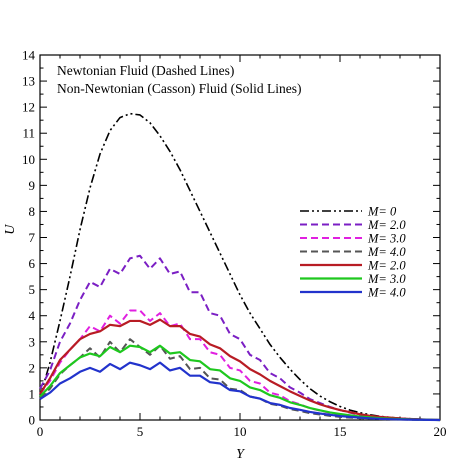 This screenshot has height=474, width=474. Describe the element at coordinates (29, 55) in the screenshot. I see `y-tick-label: 14` at that location.